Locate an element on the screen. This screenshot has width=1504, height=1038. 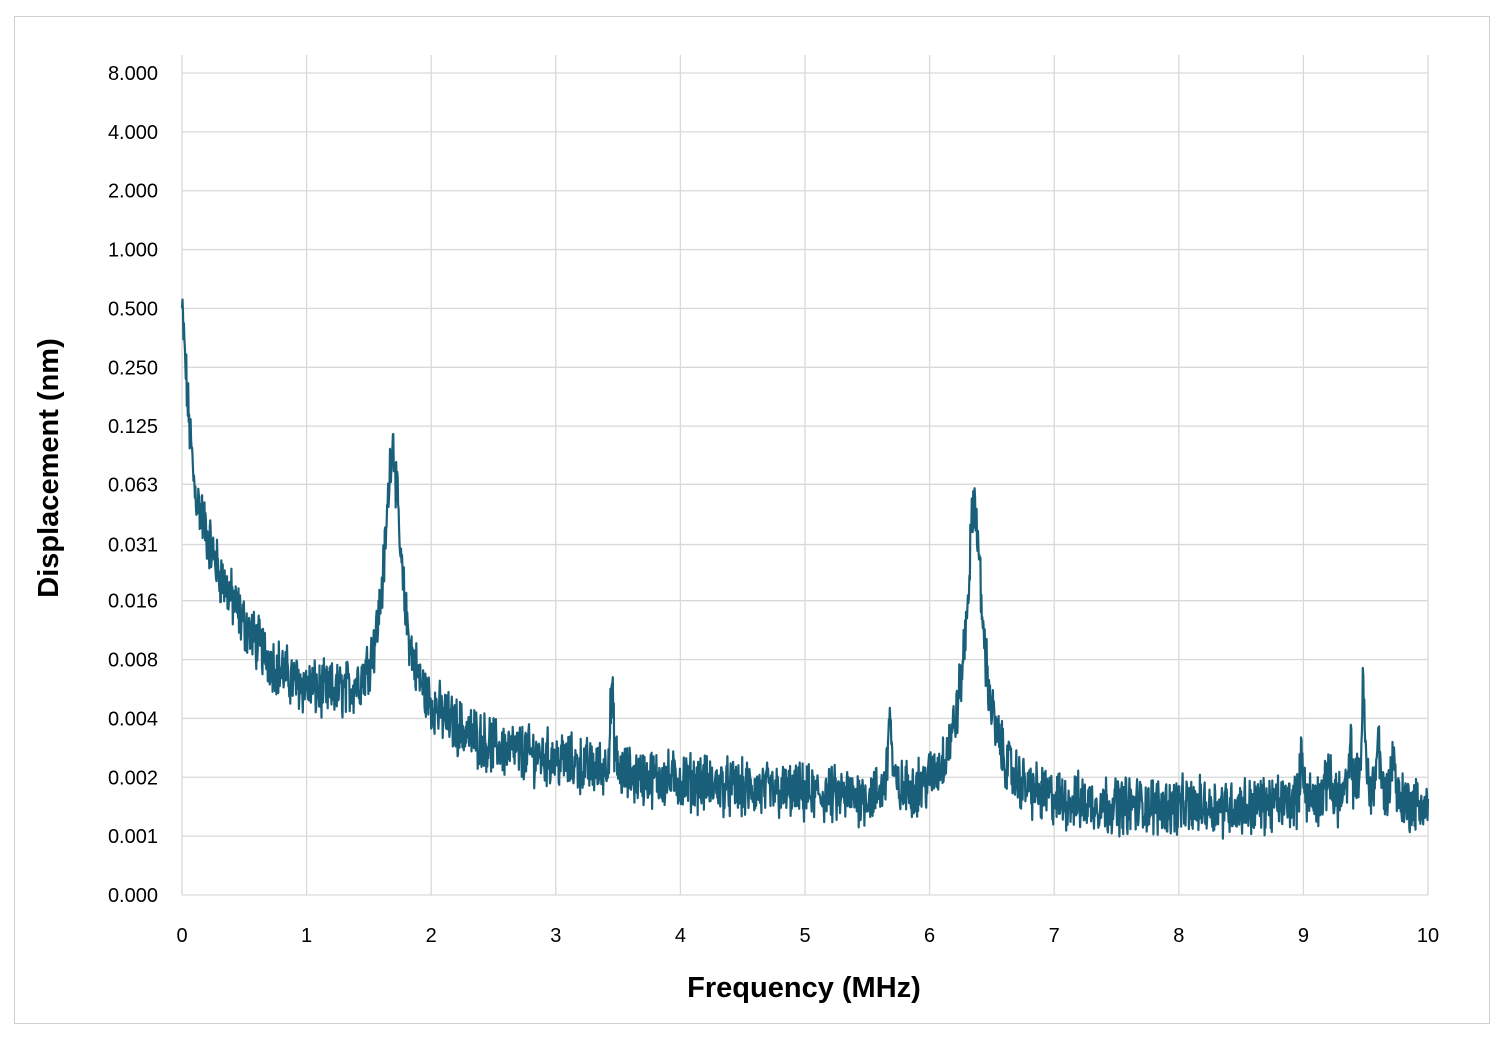
y-tick-label: 0.250 is located at coordinates (133, 368).